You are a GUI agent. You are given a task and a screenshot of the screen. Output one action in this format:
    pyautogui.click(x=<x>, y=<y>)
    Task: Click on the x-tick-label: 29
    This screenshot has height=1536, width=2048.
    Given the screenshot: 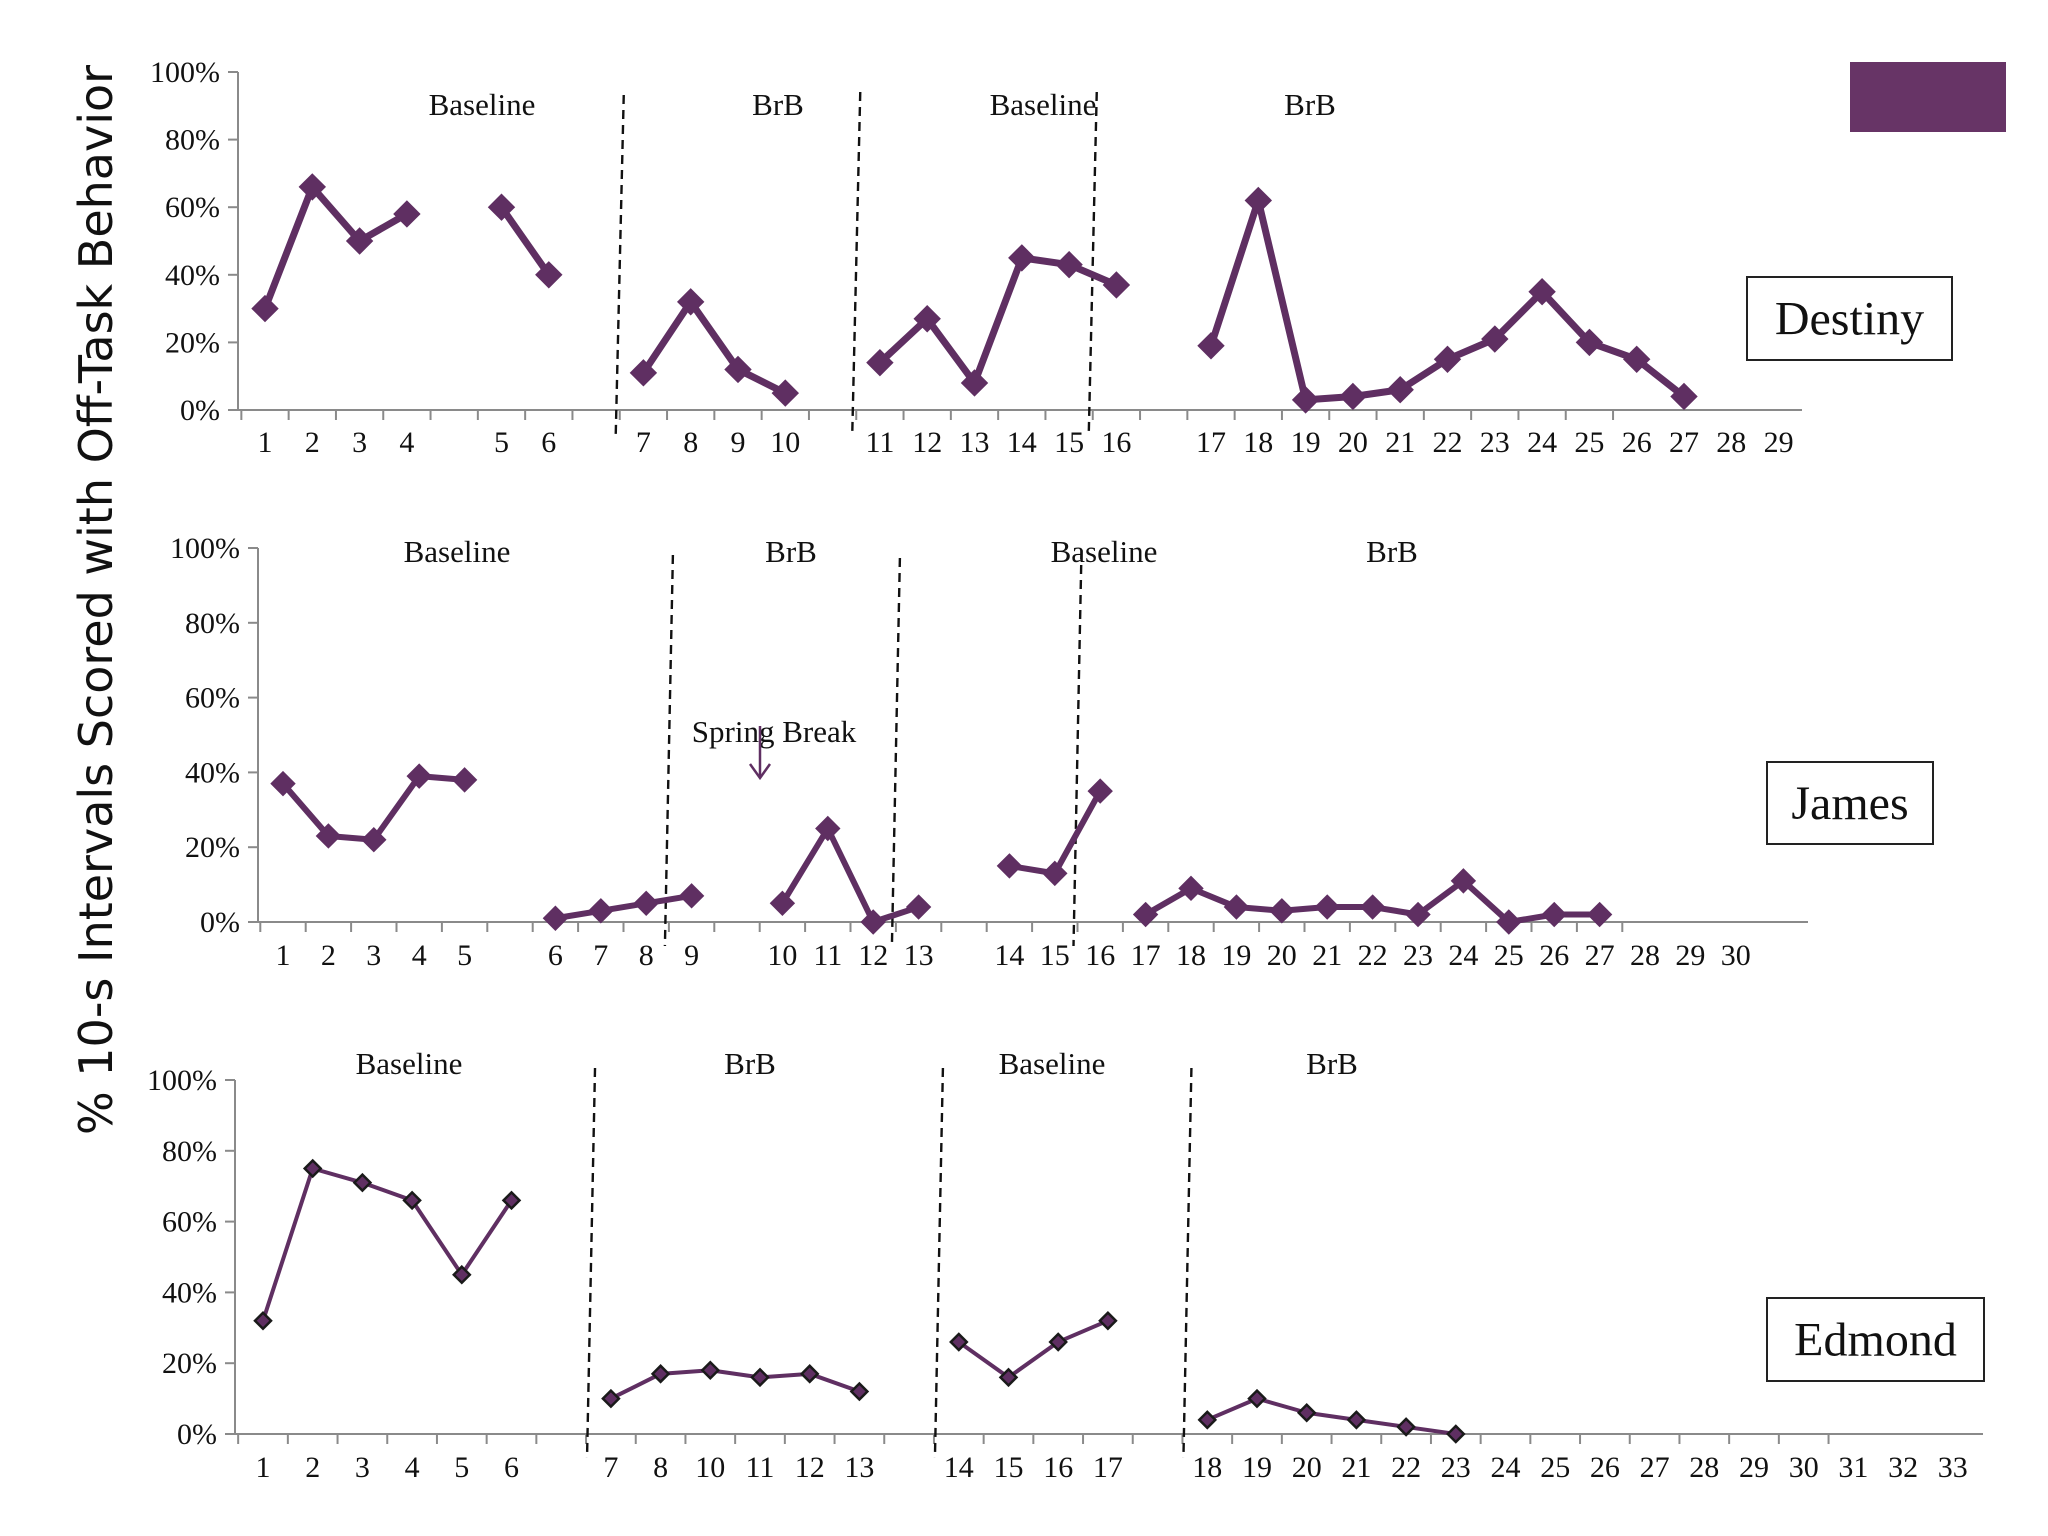 What is the action you would take?
    pyautogui.click(x=1690, y=955)
    